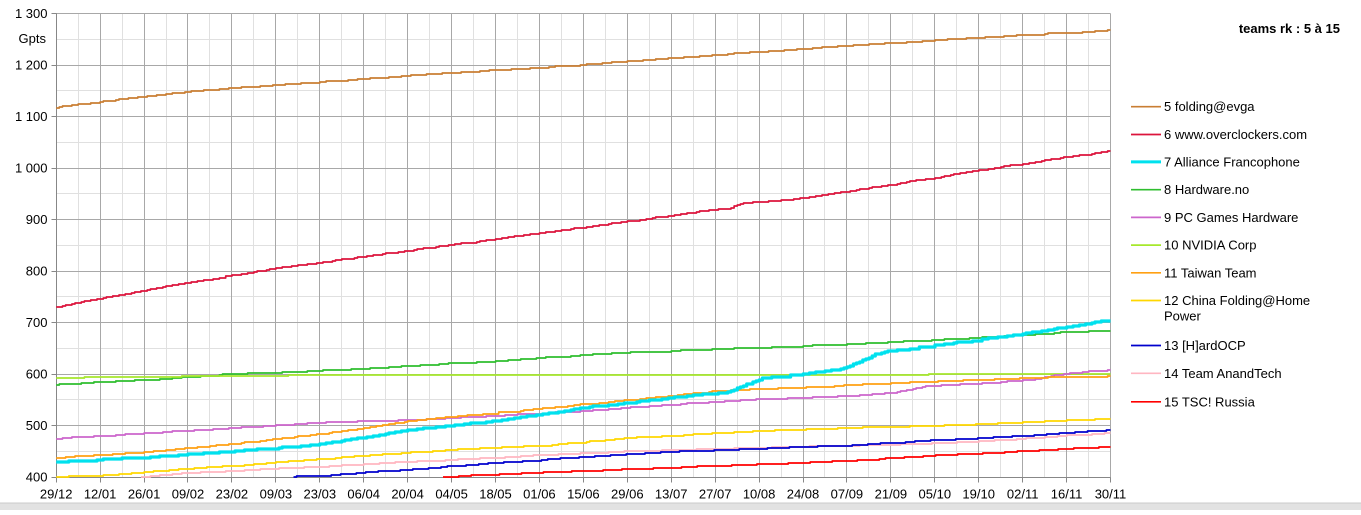 The height and width of the screenshot is (515, 1361). I want to click on svg-text: 12 China Folding@Home, so click(1237, 300).